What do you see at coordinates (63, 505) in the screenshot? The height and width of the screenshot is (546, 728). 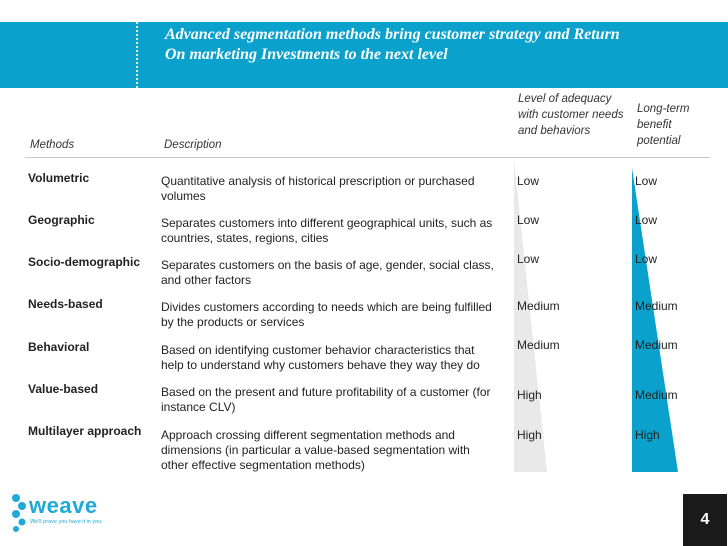 I see `logo-wordmark: weave` at bounding box center [63, 505].